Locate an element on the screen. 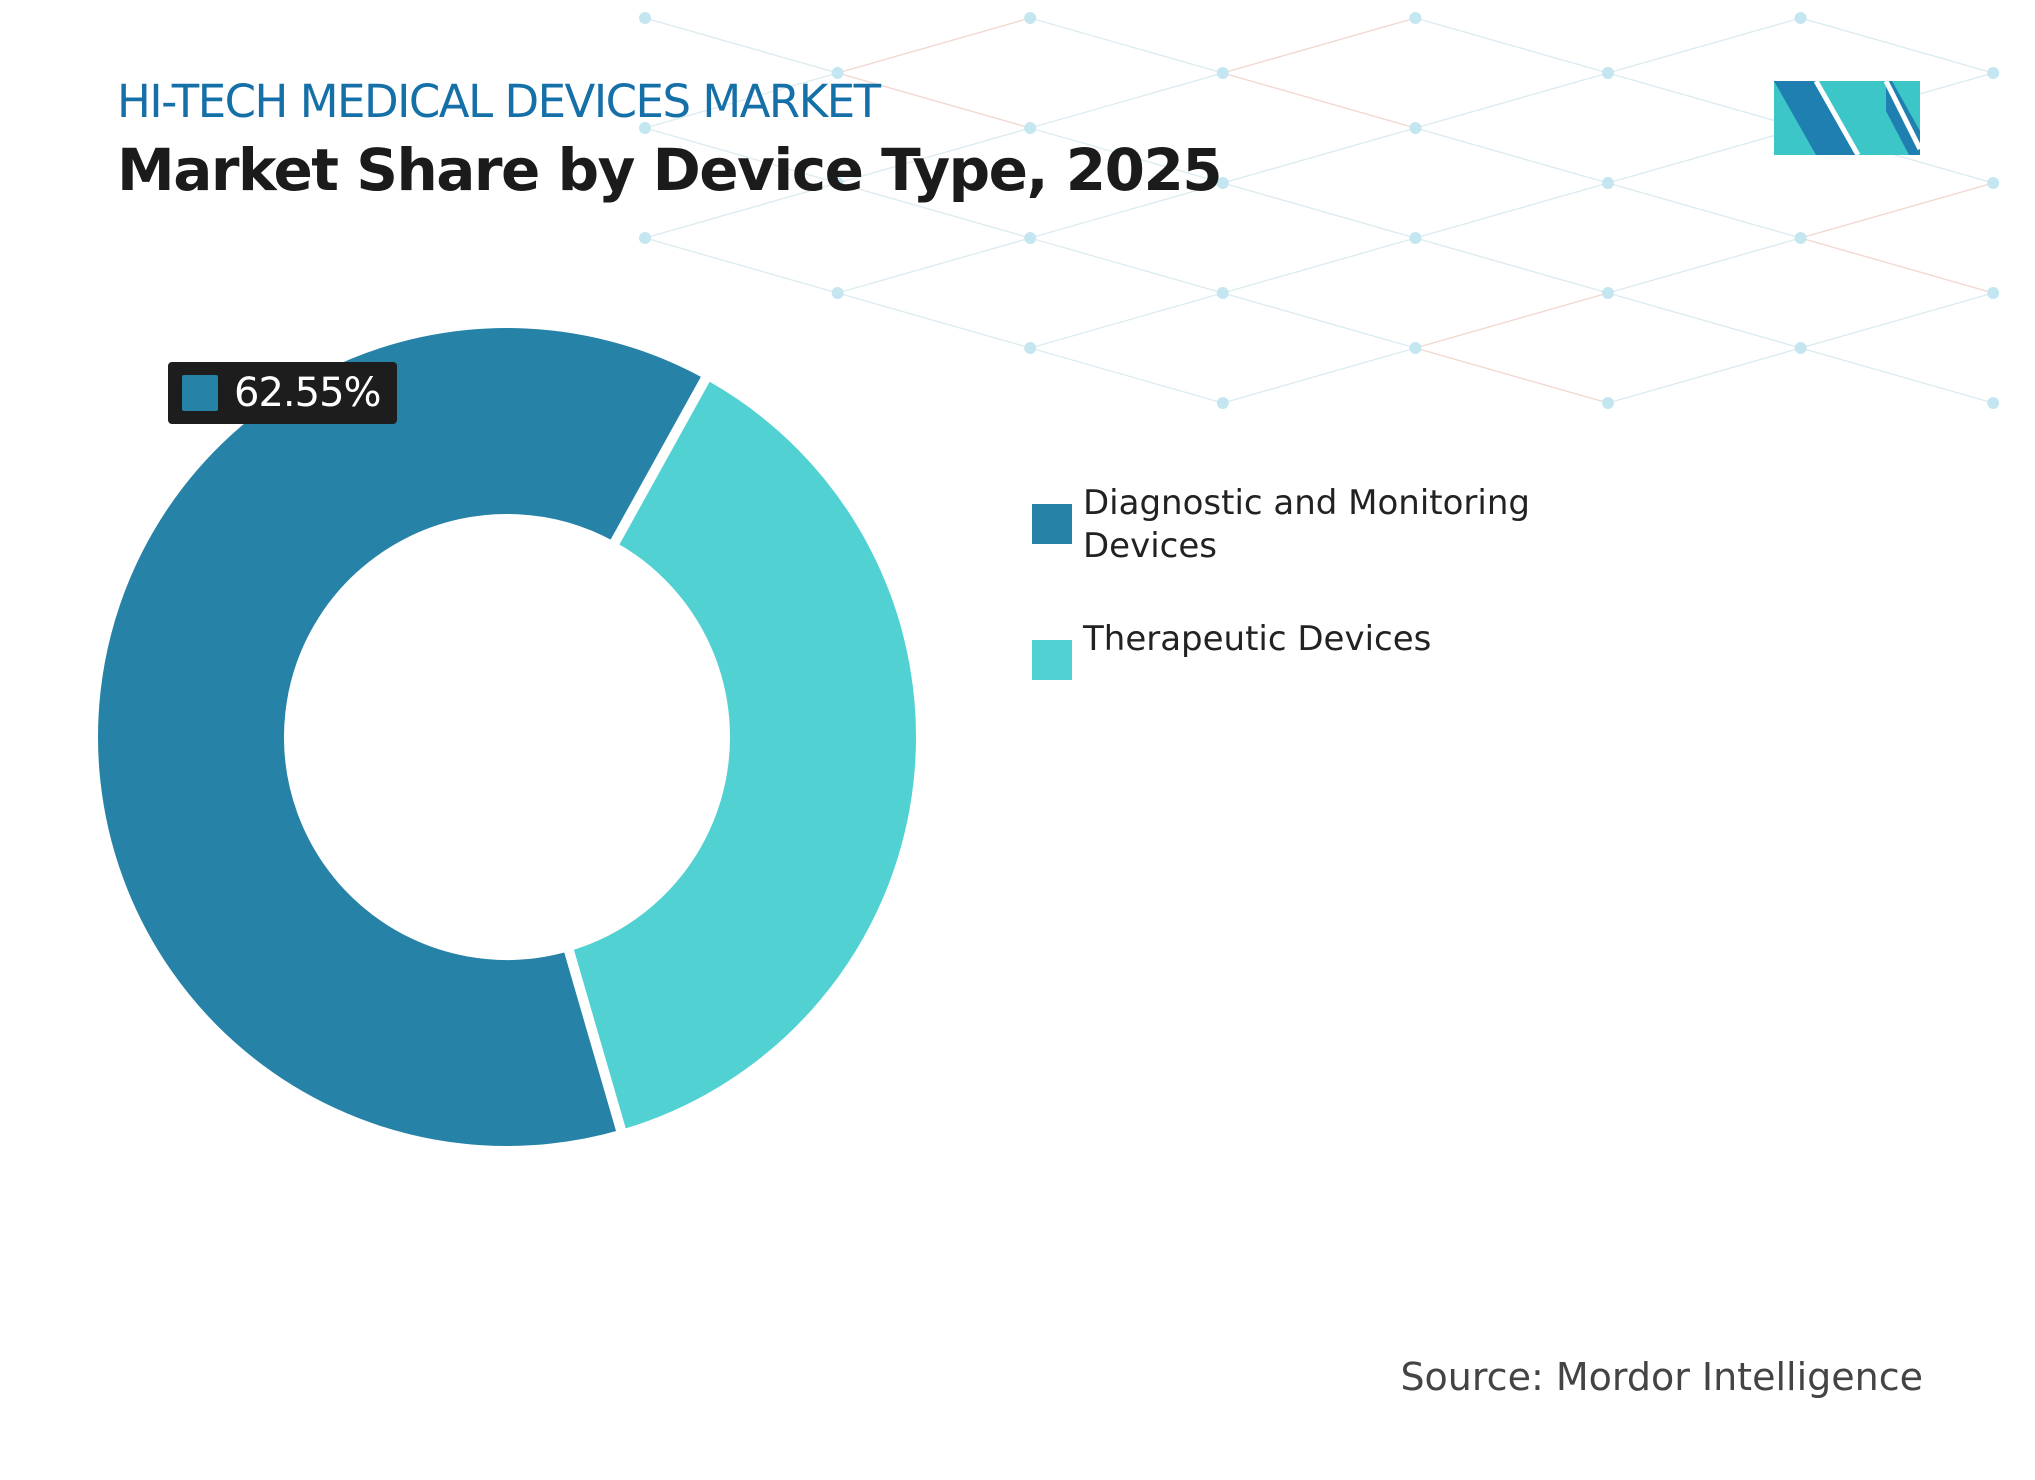 Image resolution: width=2035 pixels, height=1480 pixels. legend-label: Diagnostic and Monitoring Devices is located at coordinates (1306, 524).